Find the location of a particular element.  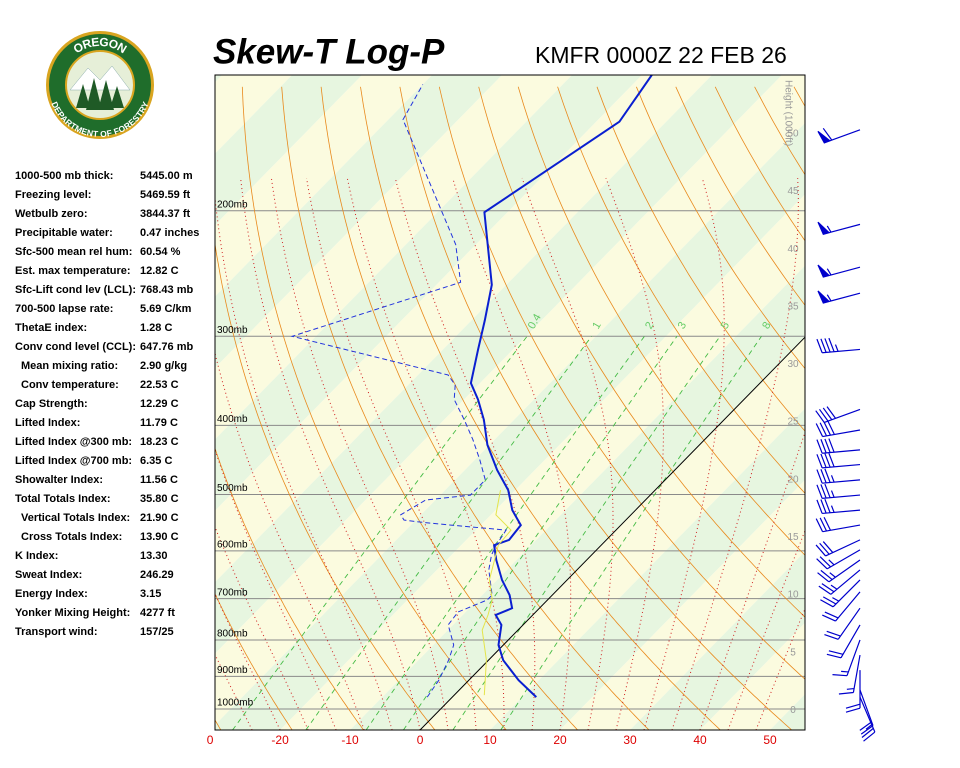

y-tick-label: 700mb is located at coordinates (232, 592).